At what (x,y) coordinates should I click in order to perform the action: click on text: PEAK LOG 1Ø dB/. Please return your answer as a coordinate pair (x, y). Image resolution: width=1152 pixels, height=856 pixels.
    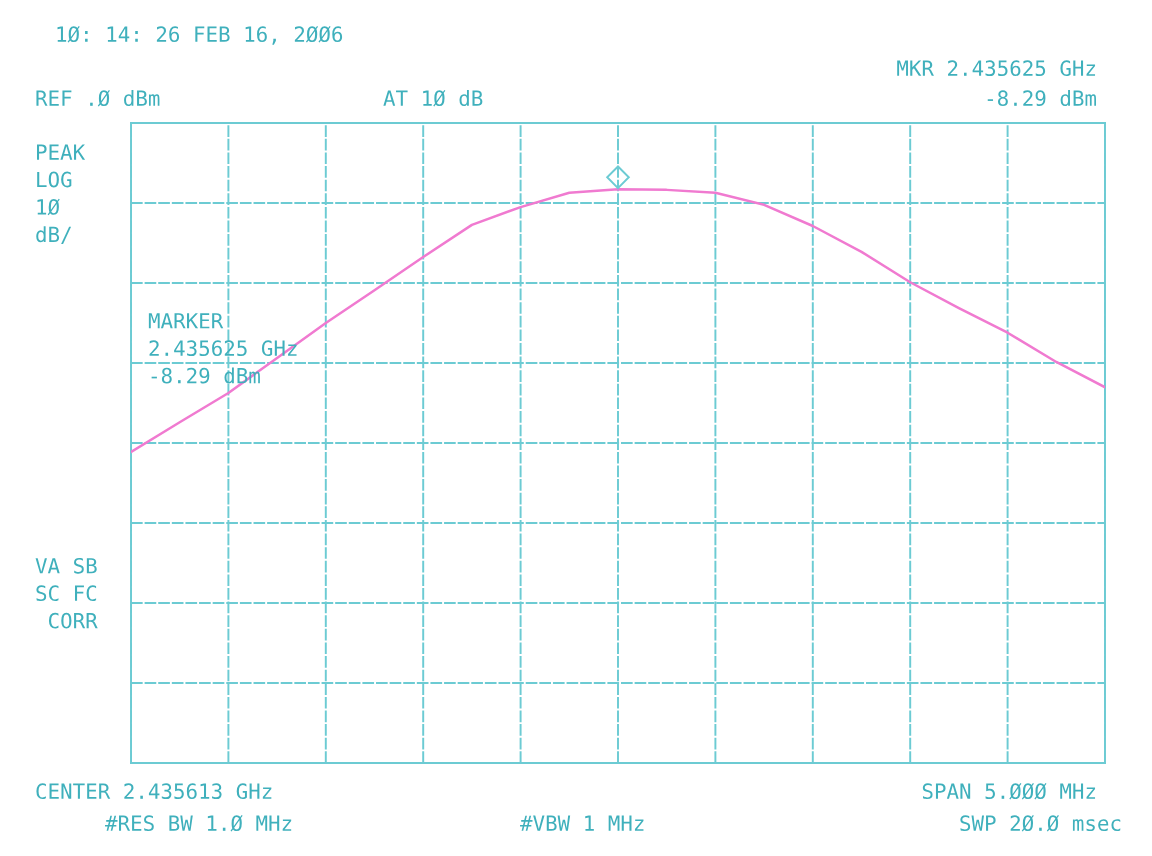
    Looking at the image, I should click on (61, 194).